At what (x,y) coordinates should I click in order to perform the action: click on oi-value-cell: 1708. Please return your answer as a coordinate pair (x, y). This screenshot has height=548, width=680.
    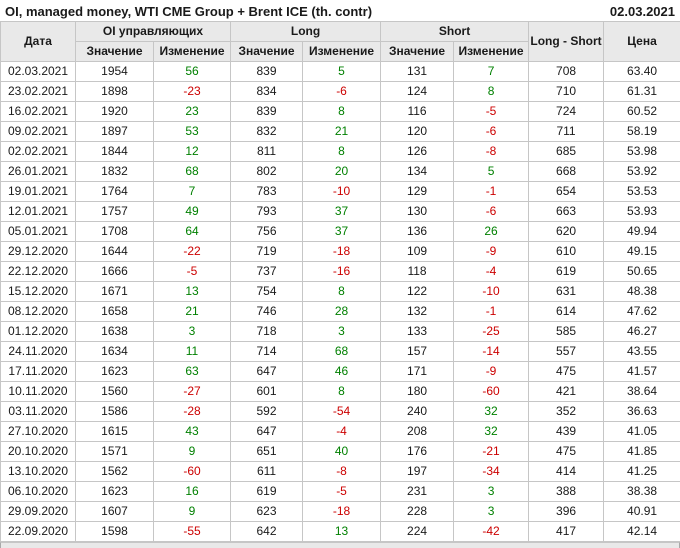
    Looking at the image, I should click on (114, 231).